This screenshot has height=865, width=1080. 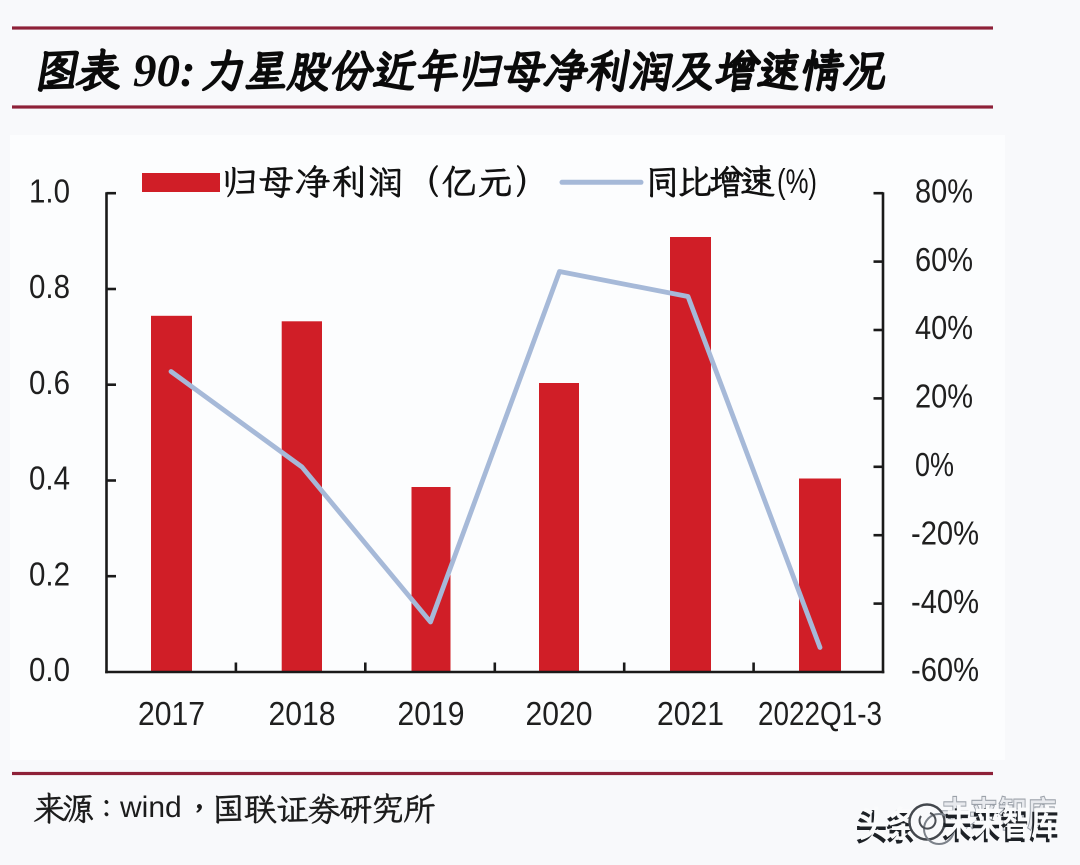 What do you see at coordinates (690, 713) in the screenshot?
I see `svg-text: 2021` at bounding box center [690, 713].